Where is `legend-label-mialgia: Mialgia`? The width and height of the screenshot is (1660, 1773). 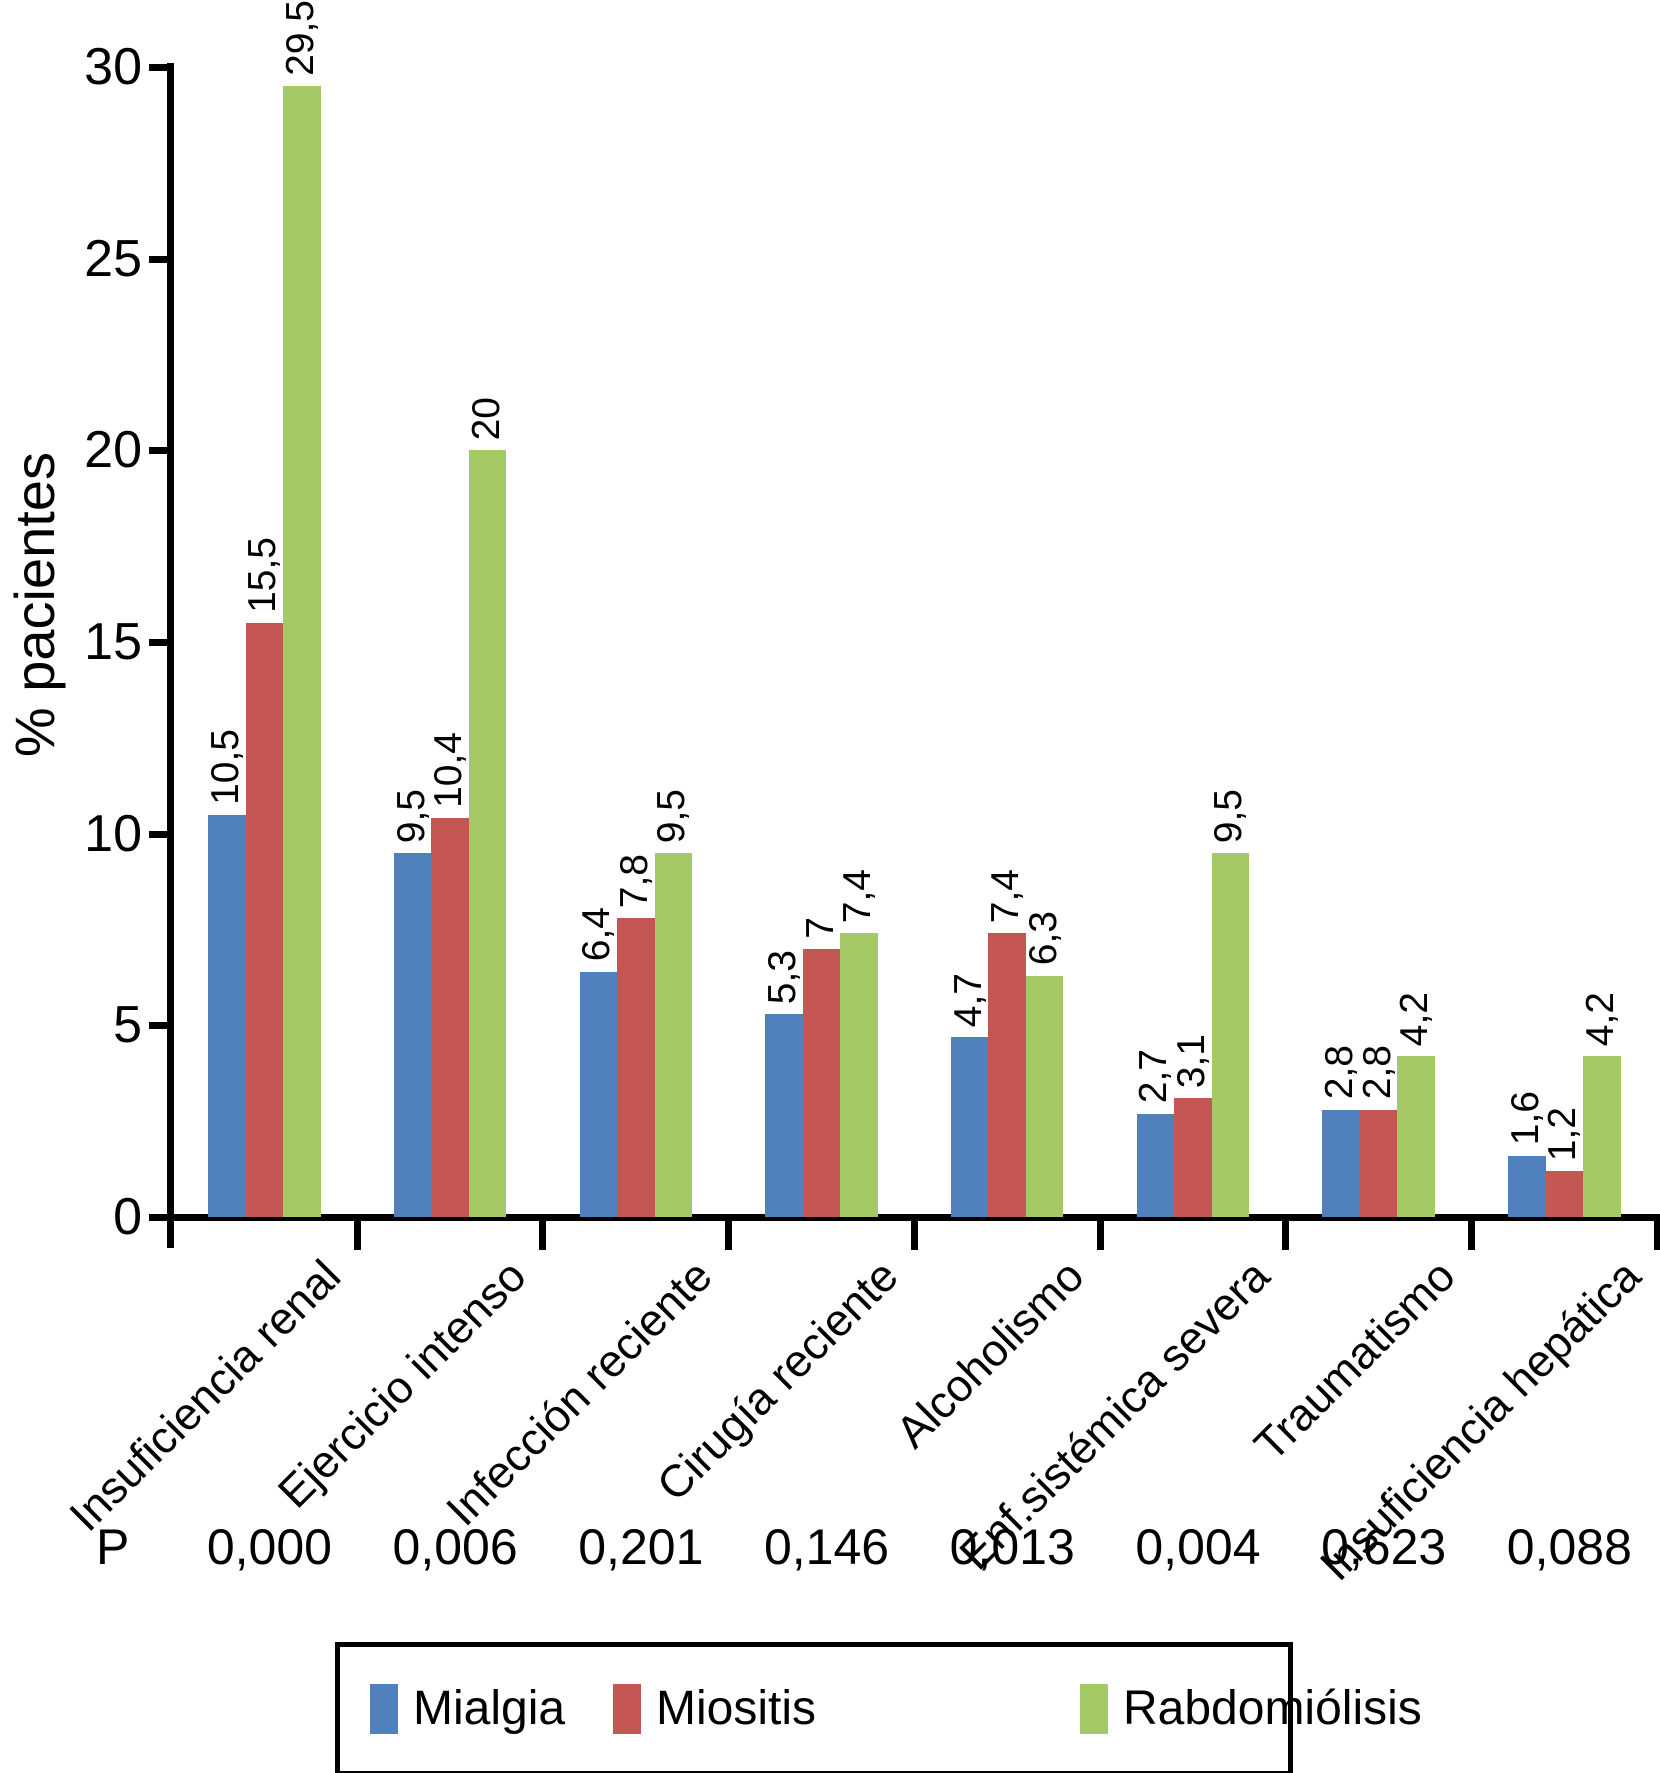 legend-label-mialgia: Mialgia is located at coordinates (489, 1708).